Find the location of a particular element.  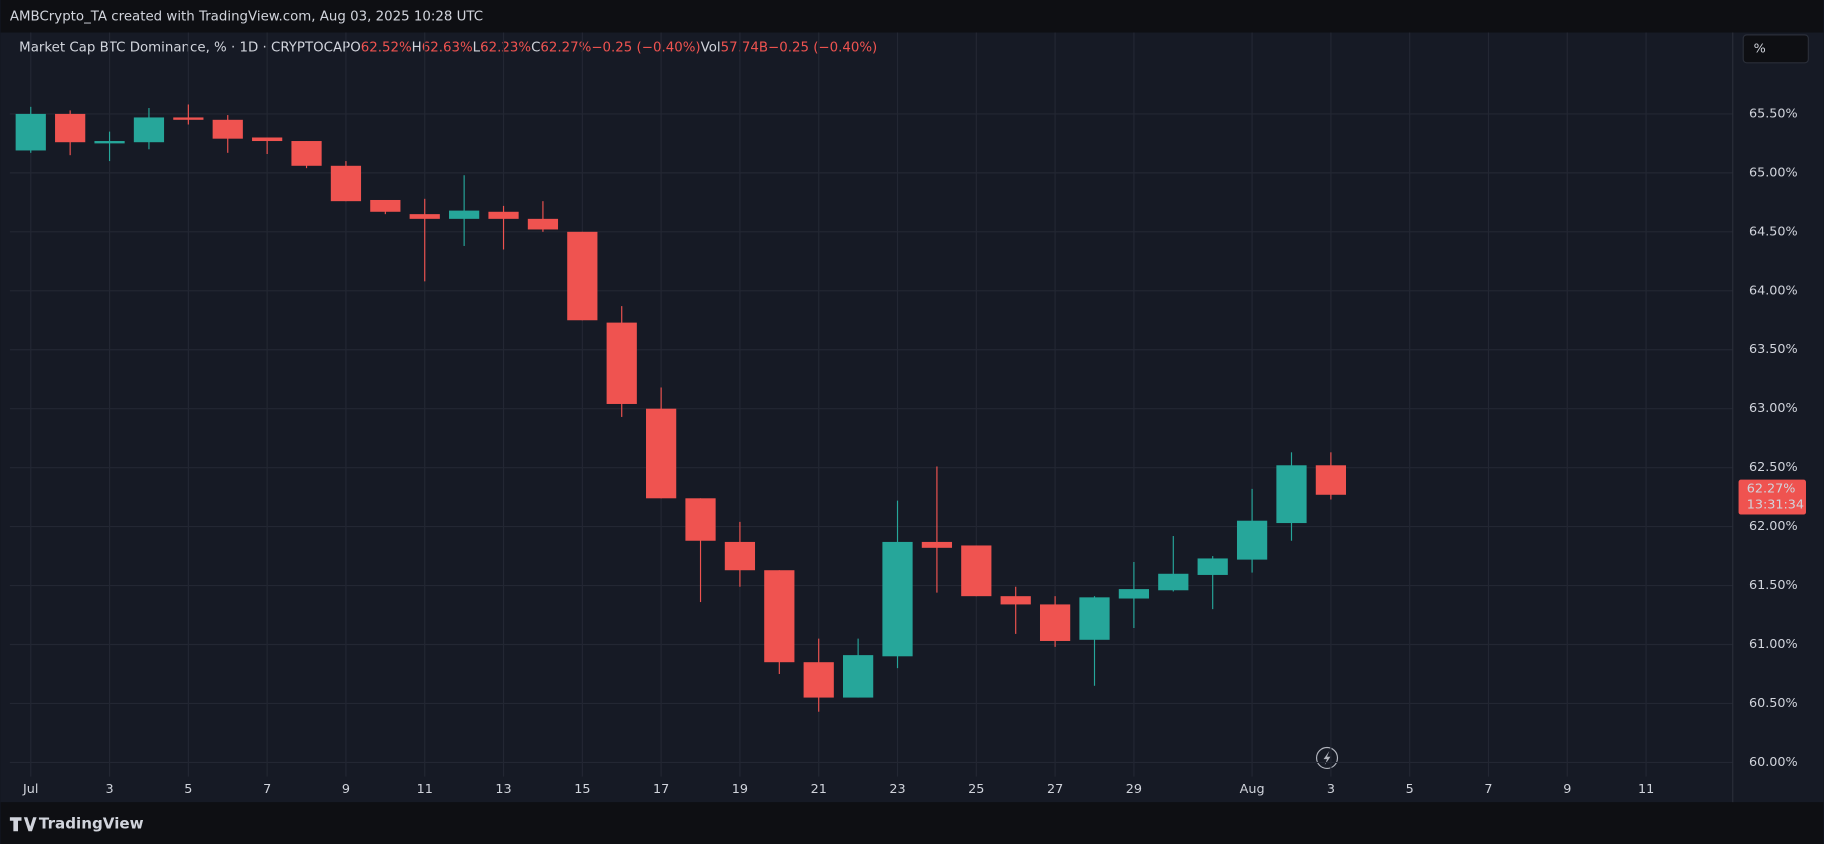

x-tick-label: 29 is located at coordinates (1134, 789).